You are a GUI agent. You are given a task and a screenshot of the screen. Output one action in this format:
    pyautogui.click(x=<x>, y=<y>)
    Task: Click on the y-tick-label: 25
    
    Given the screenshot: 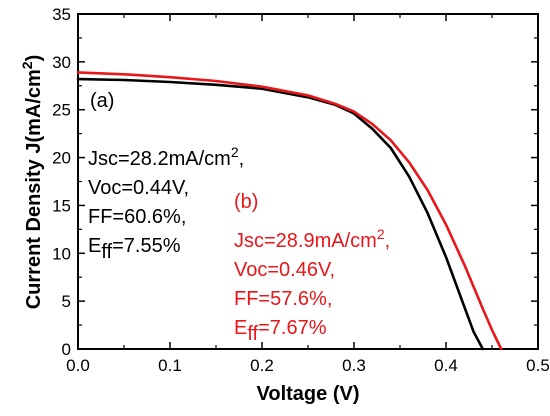 What is the action you would take?
    pyautogui.click(x=61, y=110)
    